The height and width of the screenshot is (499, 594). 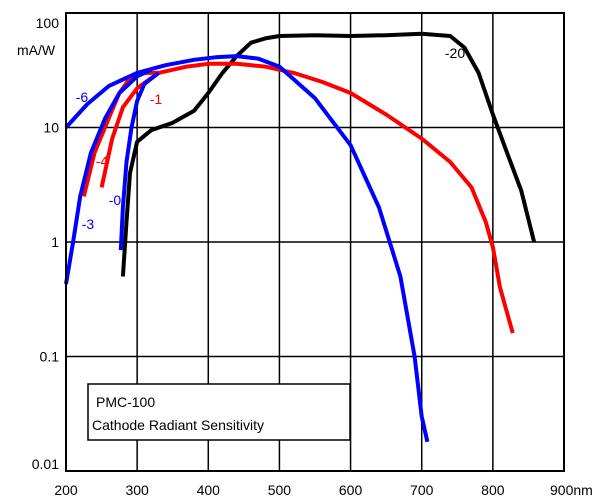 What do you see at coordinates (88, 224) in the screenshot?
I see `curve-label: -3` at bounding box center [88, 224].